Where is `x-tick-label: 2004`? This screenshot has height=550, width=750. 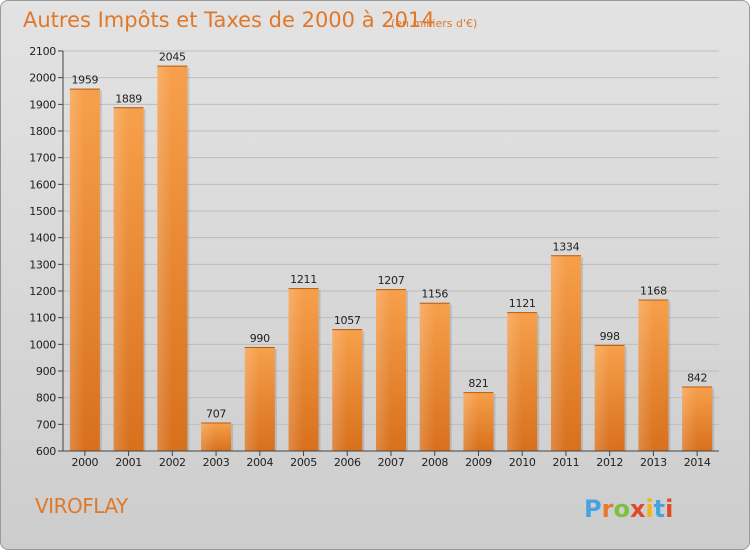 x-tick-label: 2004 is located at coordinates (259, 462).